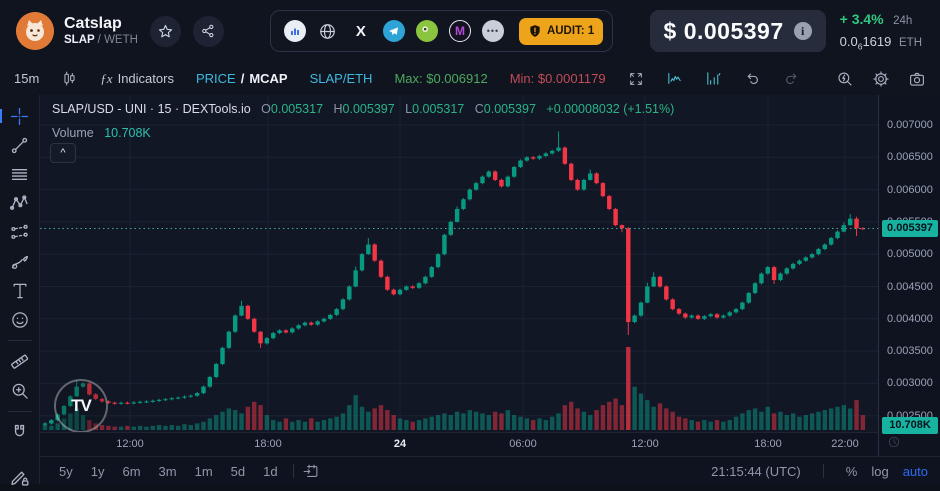 This screenshot has width=940, height=491. What do you see at coordinates (268, 78) in the screenshot?
I see `mcap-option: MCAP` at bounding box center [268, 78].